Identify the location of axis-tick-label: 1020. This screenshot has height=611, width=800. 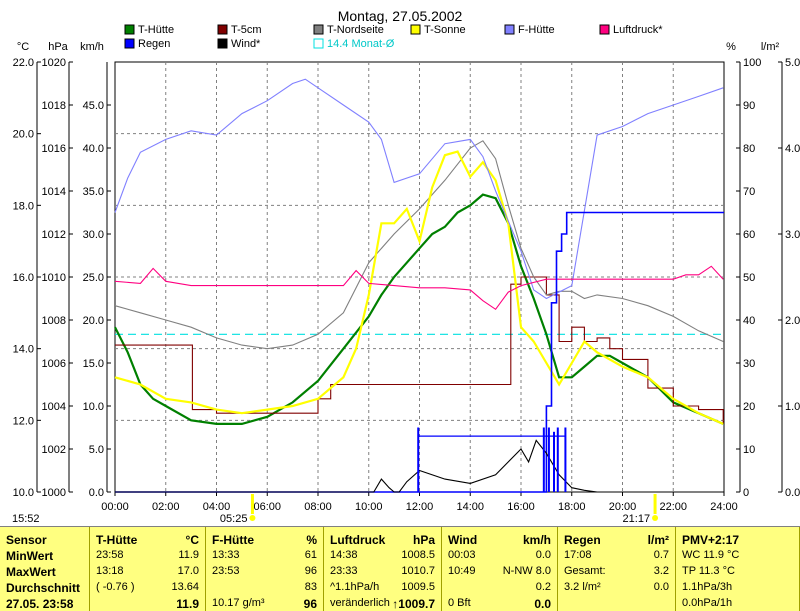
(54, 63).